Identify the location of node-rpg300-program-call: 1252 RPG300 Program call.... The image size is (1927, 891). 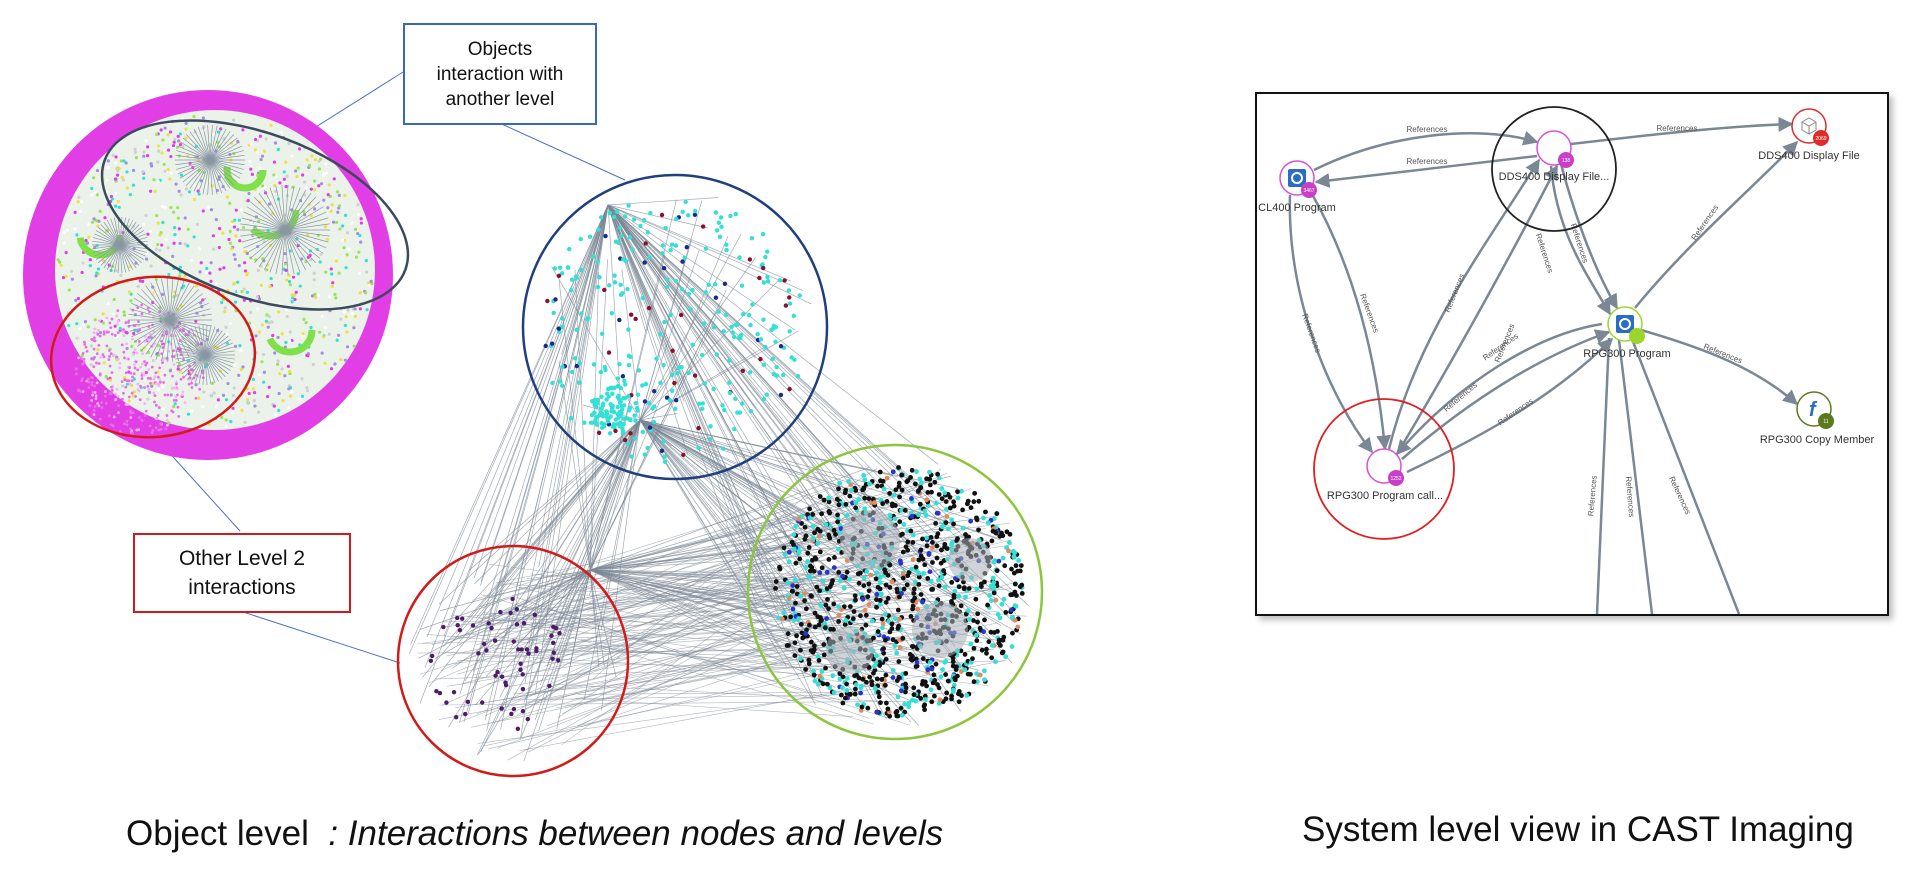
(1385, 475).